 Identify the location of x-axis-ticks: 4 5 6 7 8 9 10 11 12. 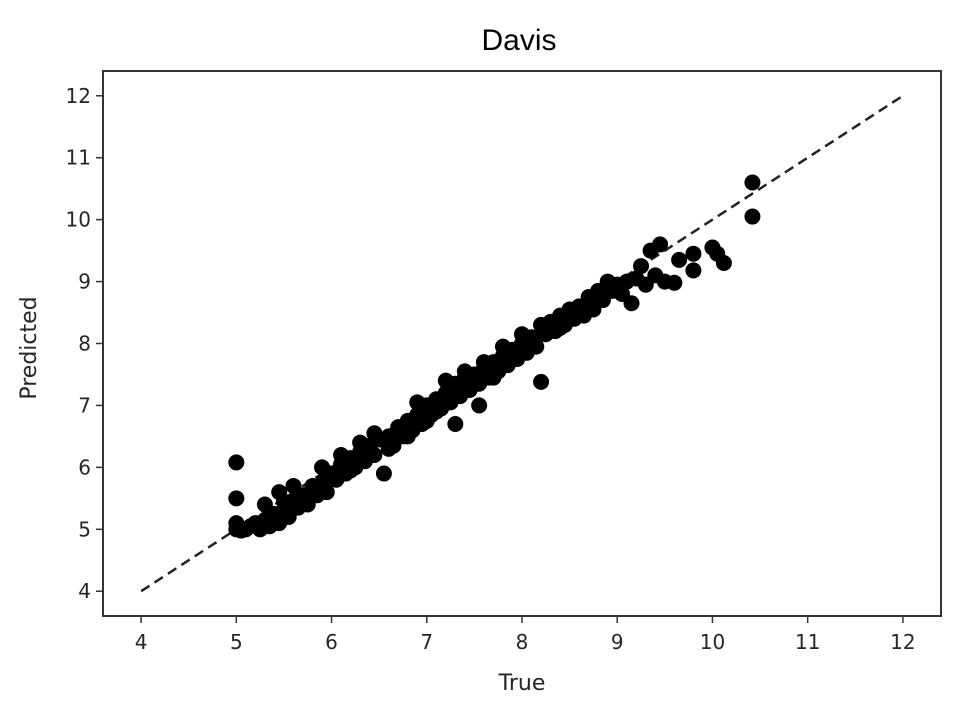
(525, 635).